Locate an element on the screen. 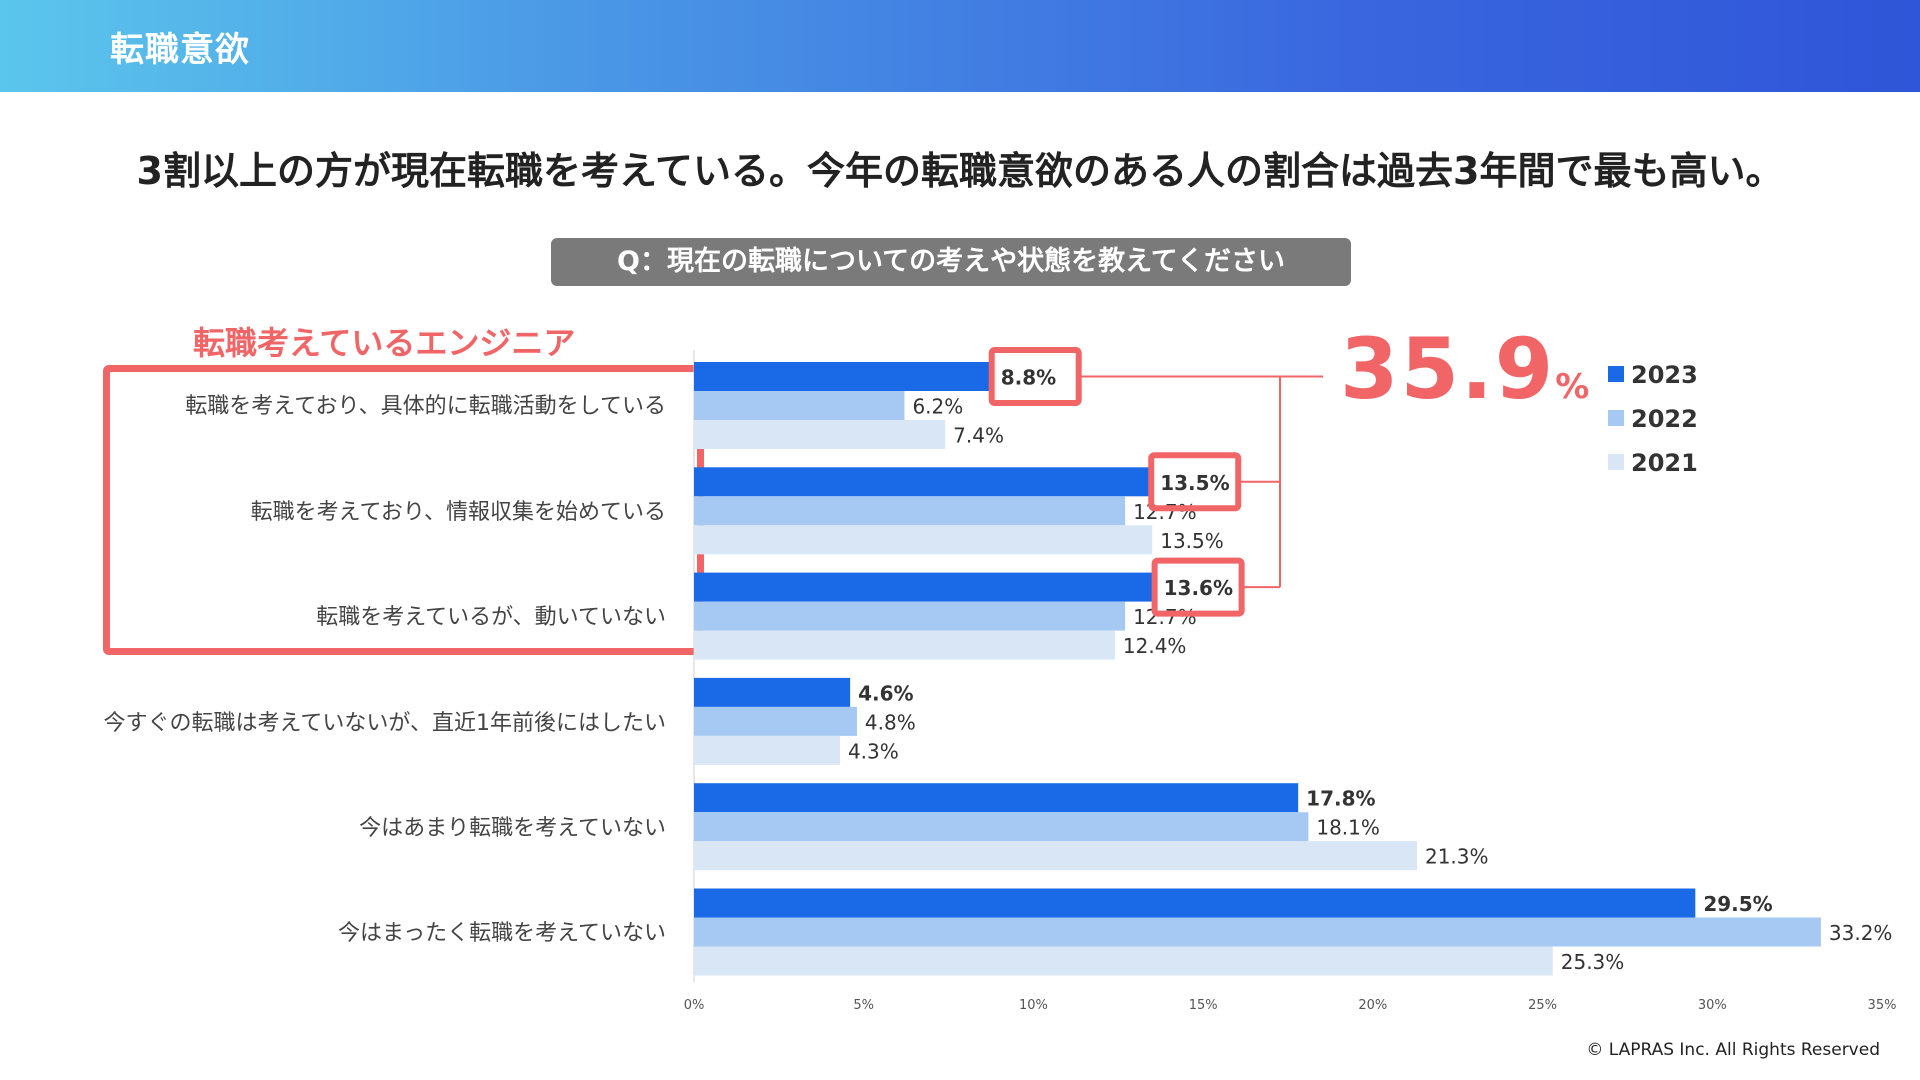 This screenshot has height=1080, width=1920. x-tick-label: 35% is located at coordinates (1882, 1005).